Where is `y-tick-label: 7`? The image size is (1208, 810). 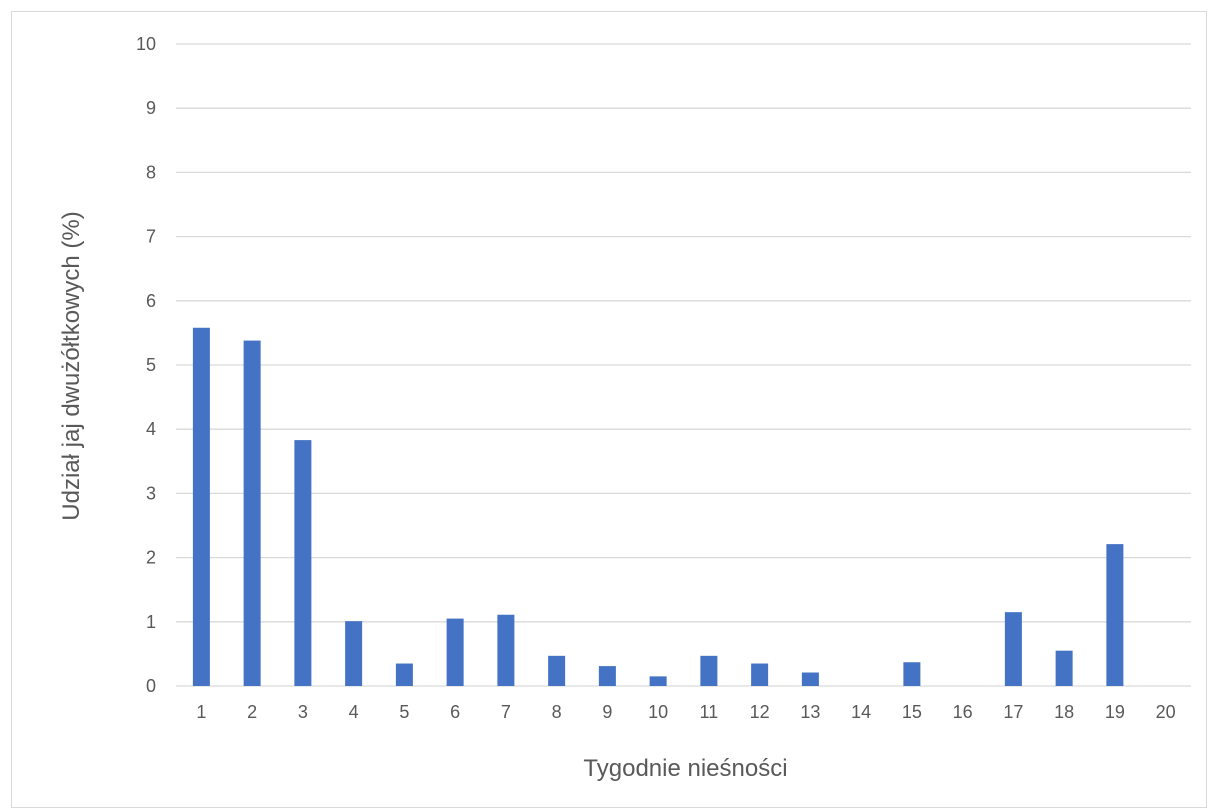
y-tick-label: 7 is located at coordinates (151, 237).